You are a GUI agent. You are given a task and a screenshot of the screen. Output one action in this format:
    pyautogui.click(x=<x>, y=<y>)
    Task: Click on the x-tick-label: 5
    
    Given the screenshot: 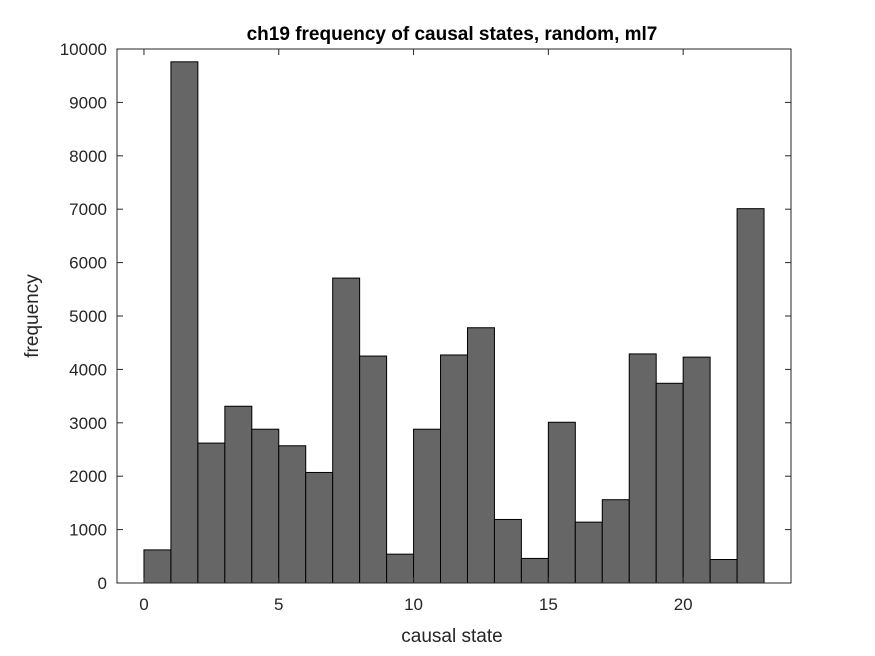 What is the action you would take?
    pyautogui.click(x=278, y=604)
    